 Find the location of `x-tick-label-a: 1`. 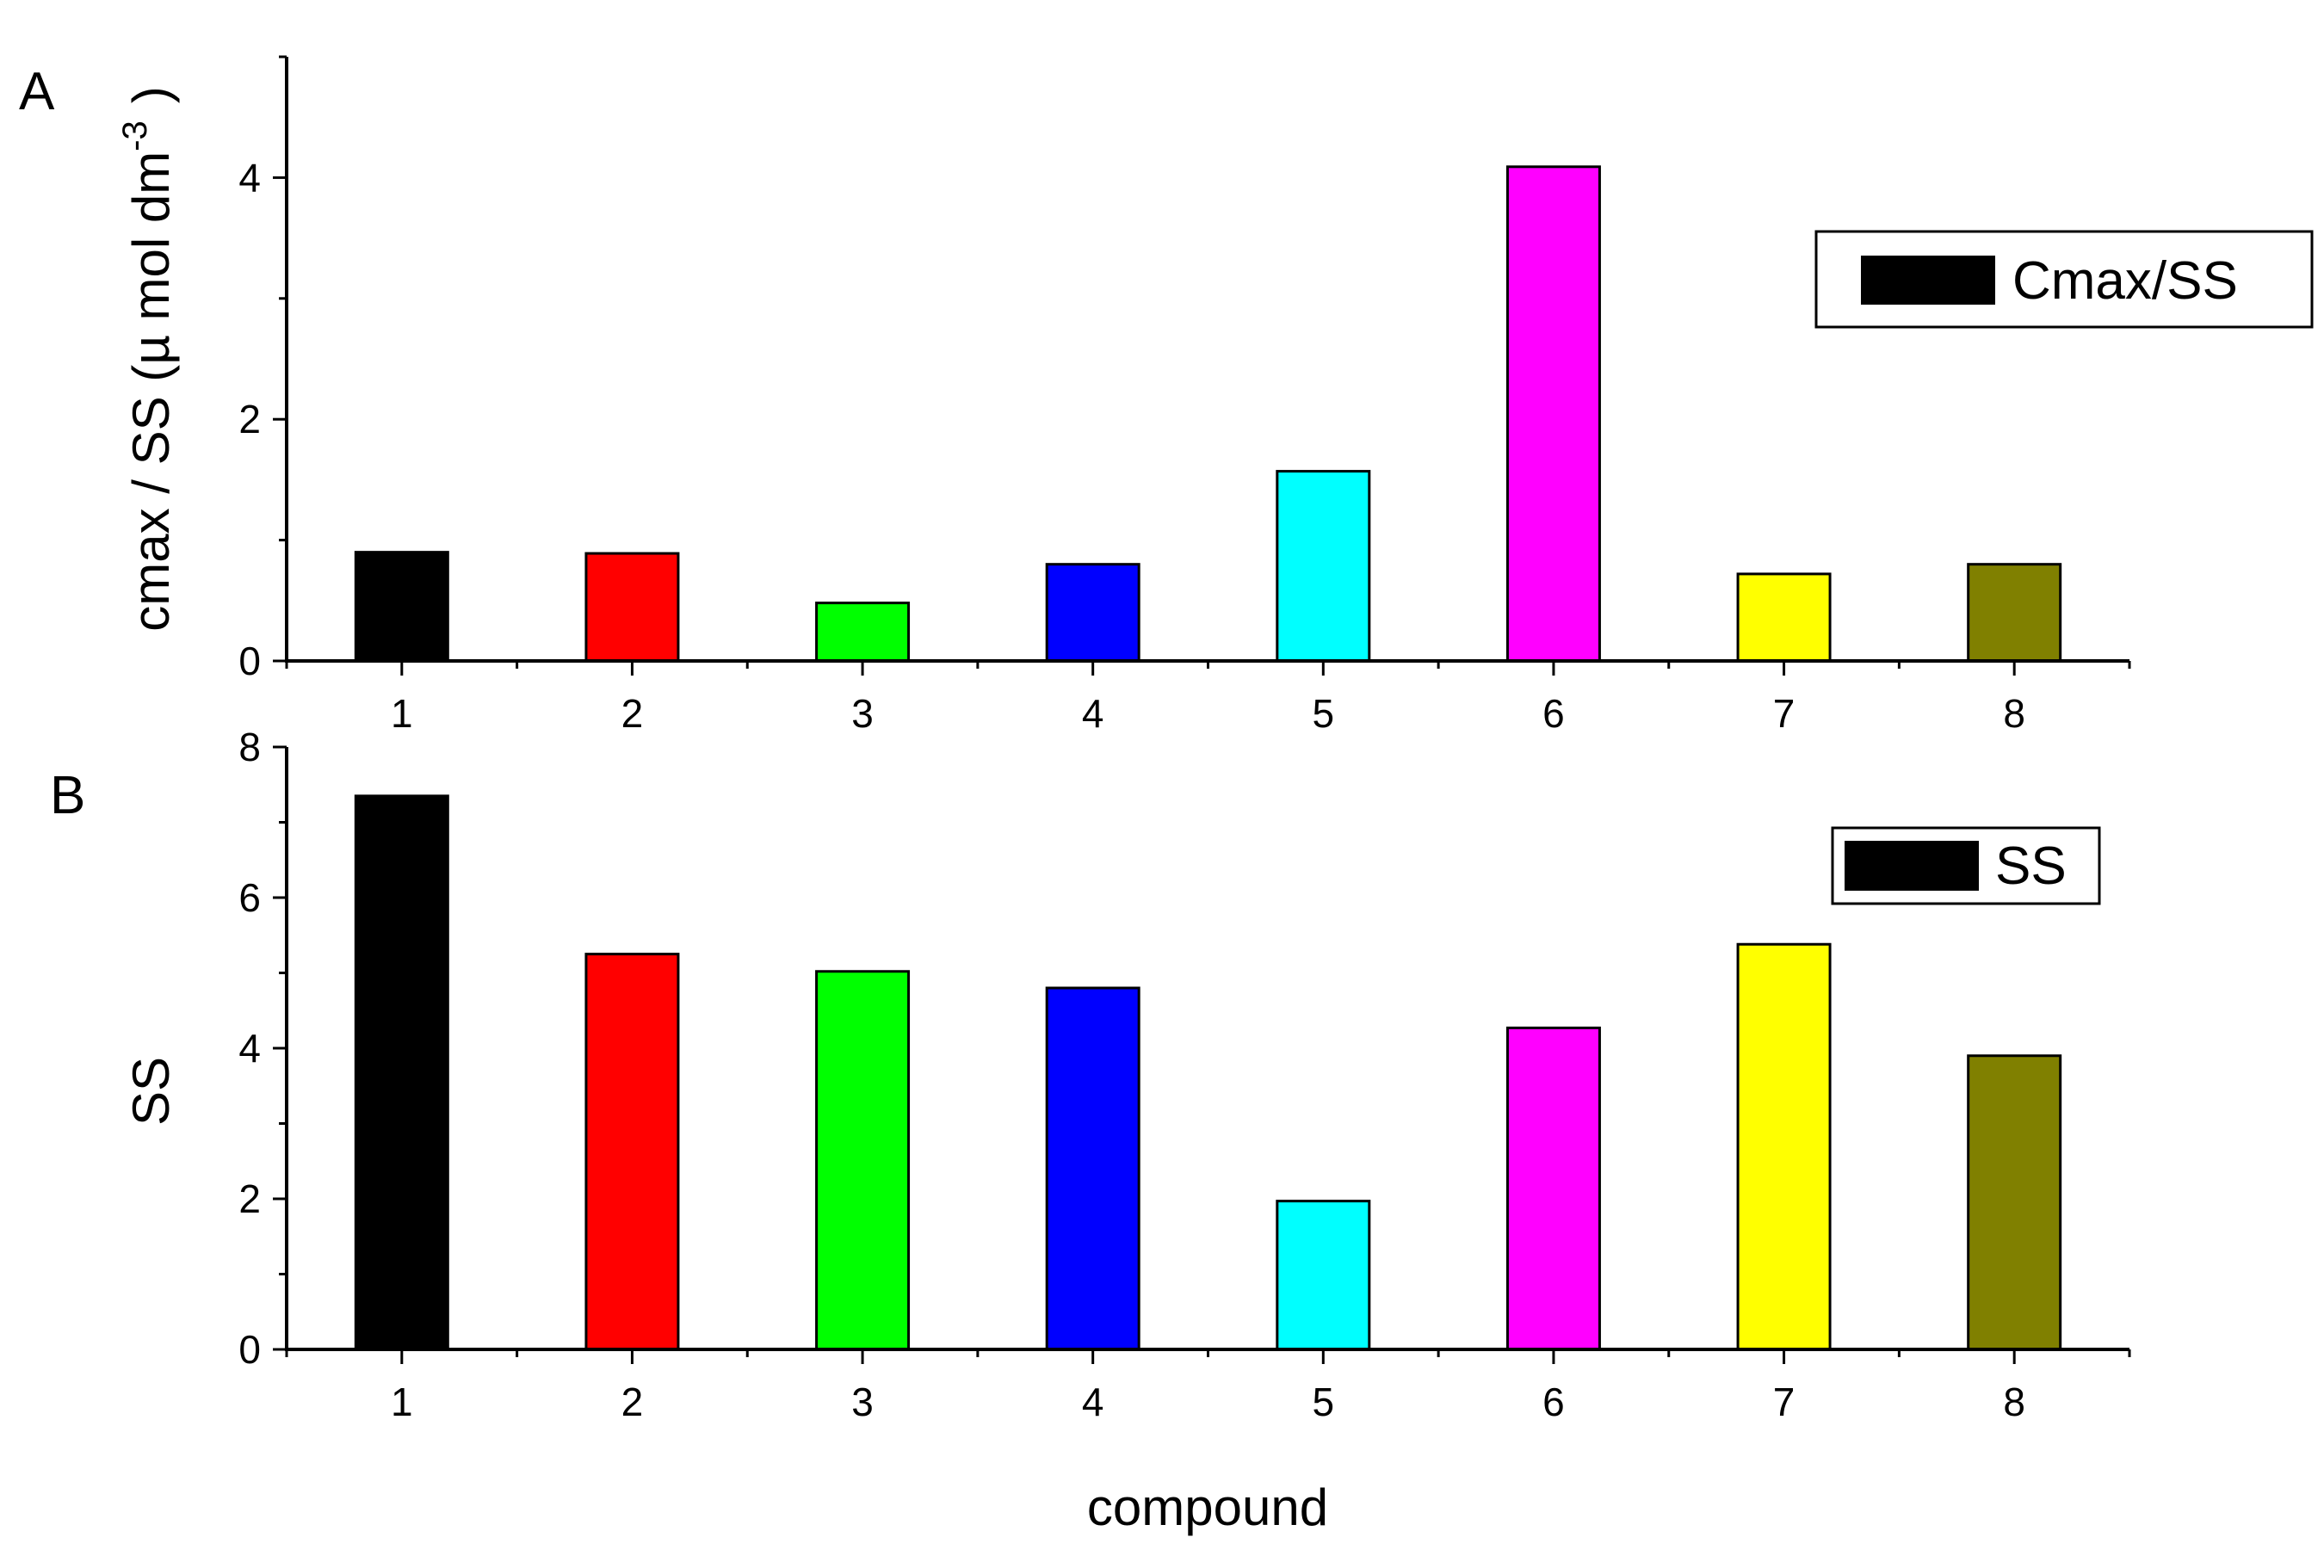

x-tick-label-a: 1 is located at coordinates (402, 714).